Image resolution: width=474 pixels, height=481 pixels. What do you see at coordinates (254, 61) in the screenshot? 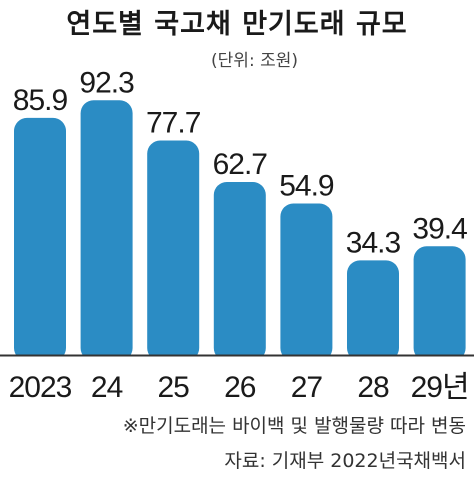
I see `unit-label: (단위: 조원)` at bounding box center [254, 61].